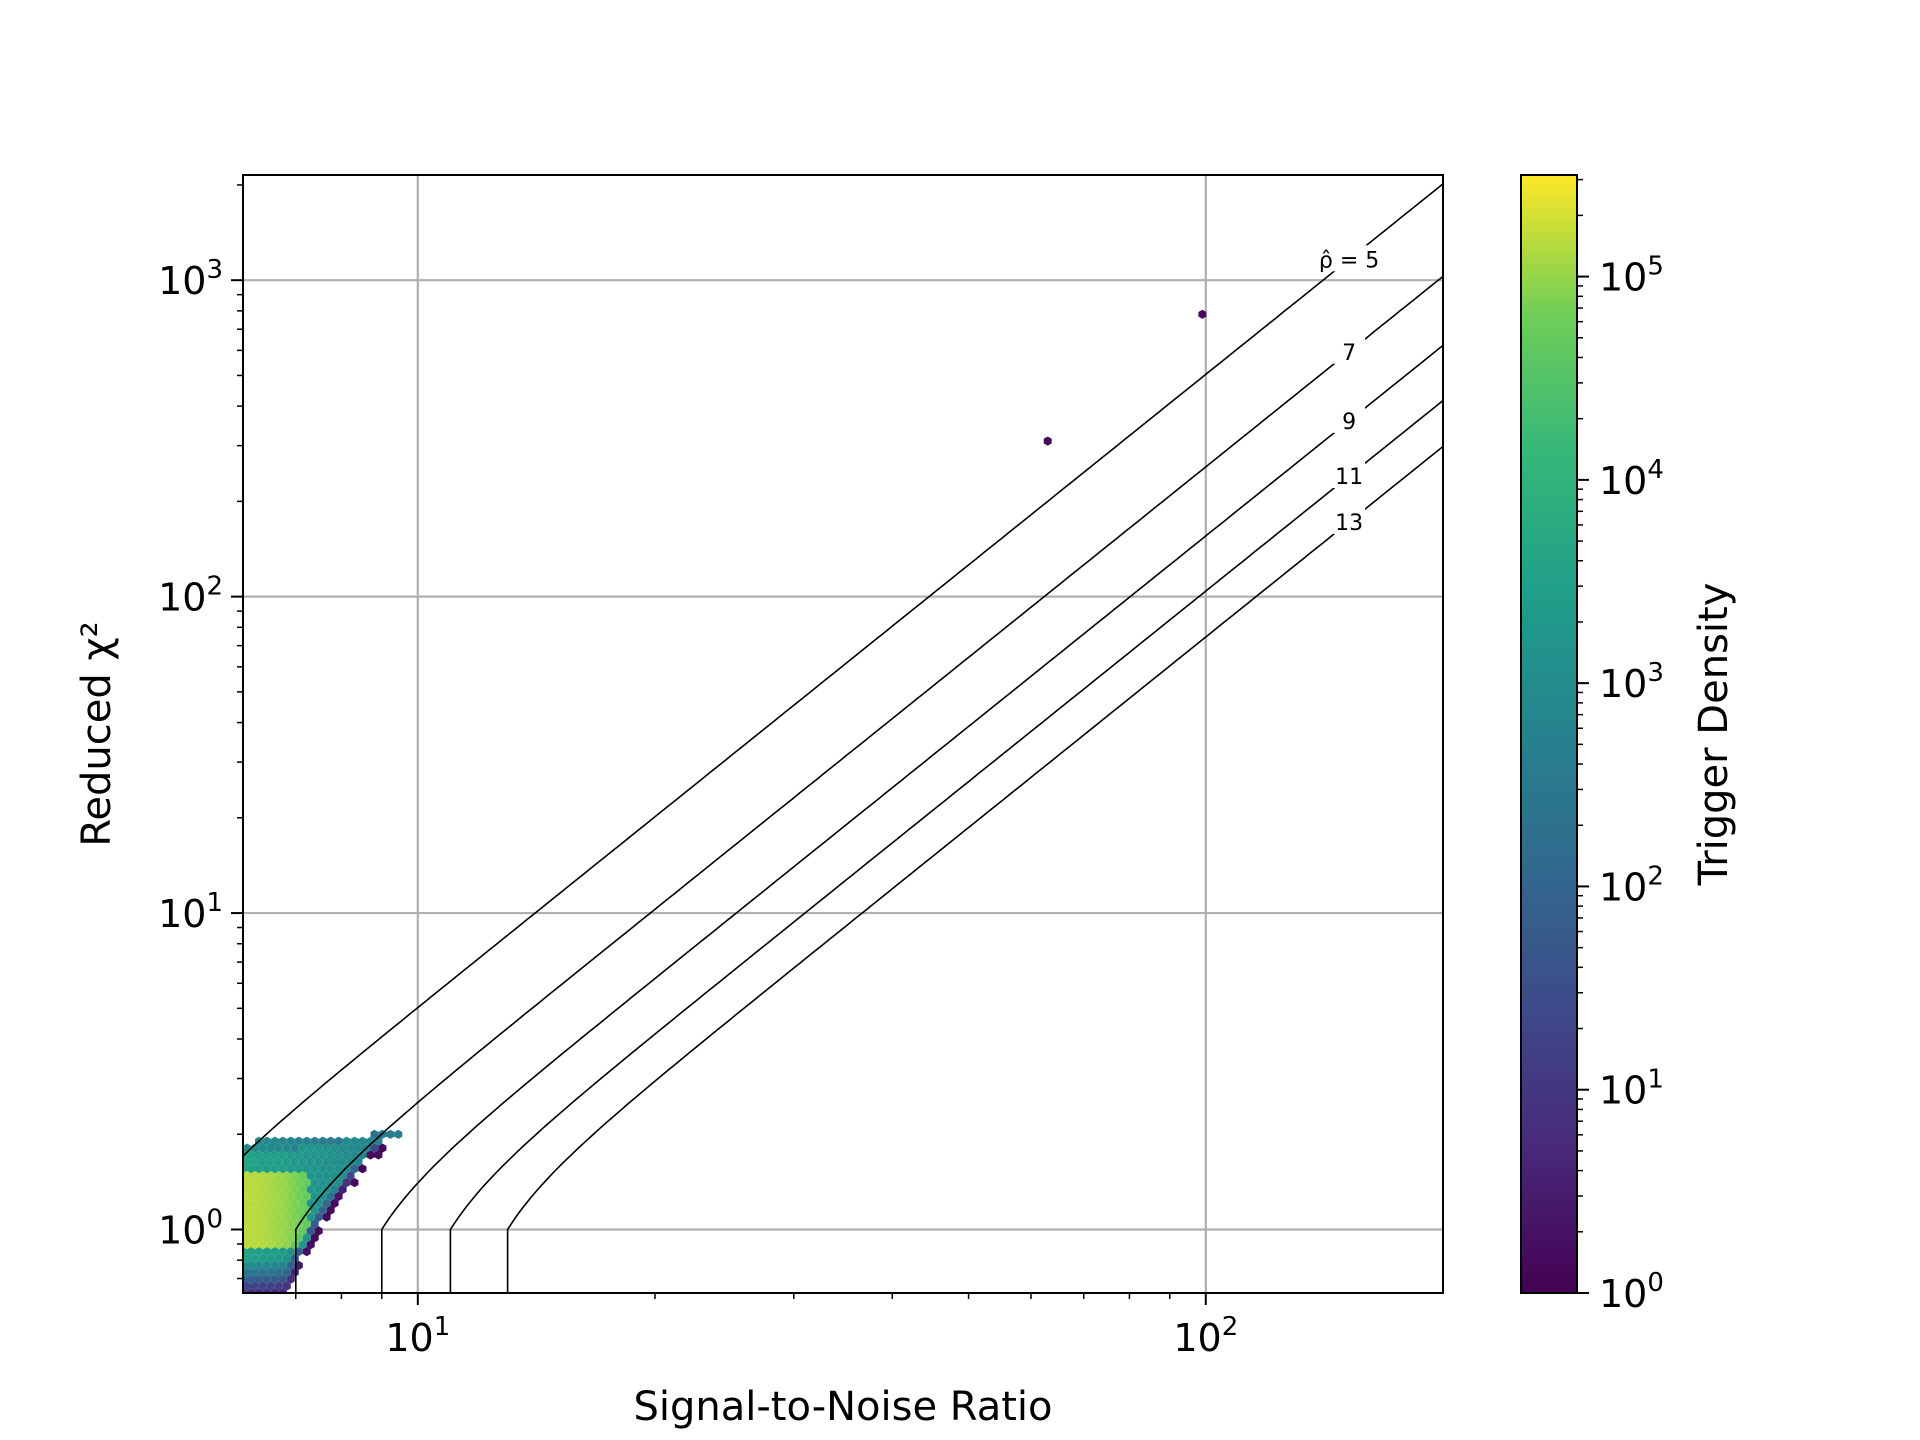 Image resolution: width=1920 pixels, height=1440 pixels. I want to click on x-tick-label: 101, so click(417, 1336).